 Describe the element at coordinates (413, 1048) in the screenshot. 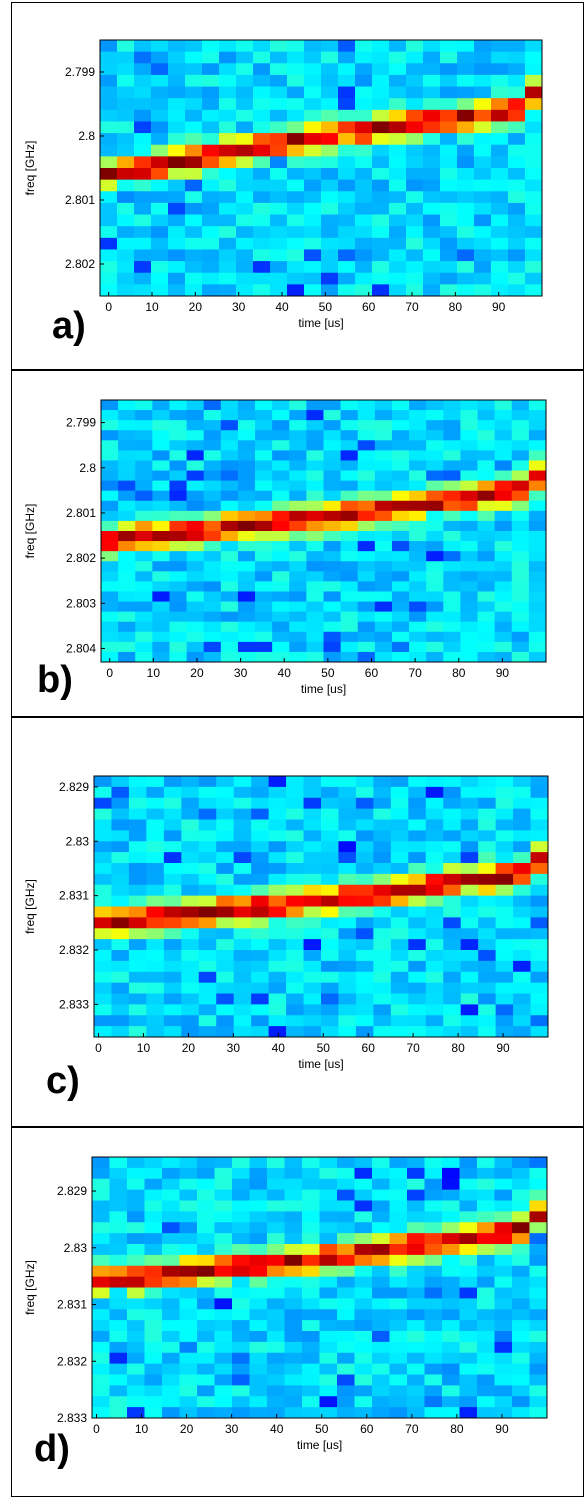

I see `x-tick-label: 70` at that location.